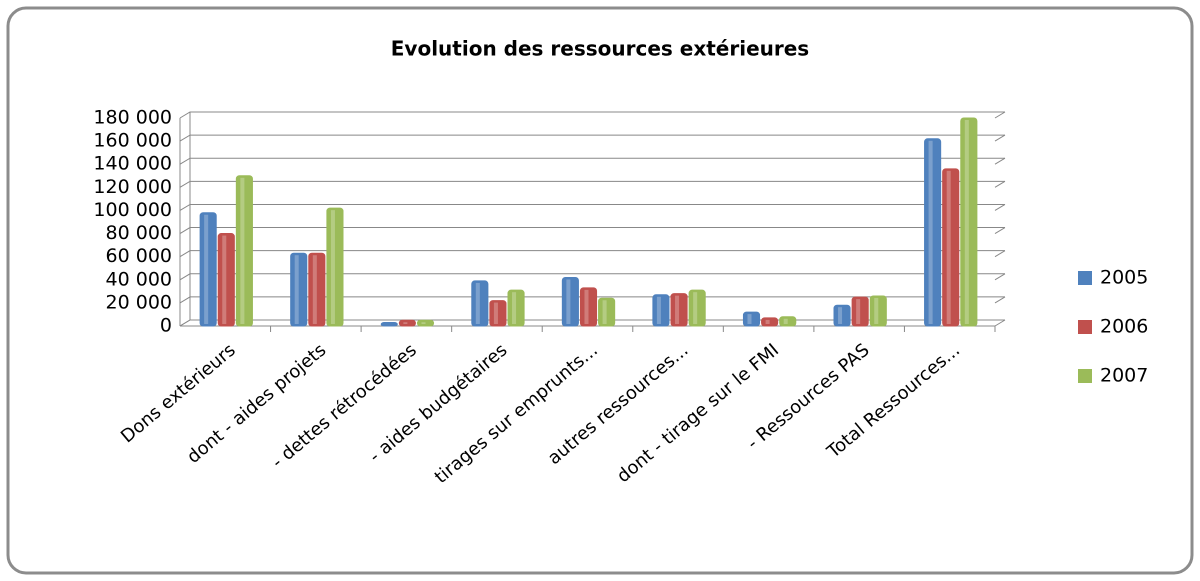 This screenshot has height=581, width=1200. What do you see at coordinates (1124, 376) in the screenshot?
I see `legend-label: 2007` at bounding box center [1124, 376].